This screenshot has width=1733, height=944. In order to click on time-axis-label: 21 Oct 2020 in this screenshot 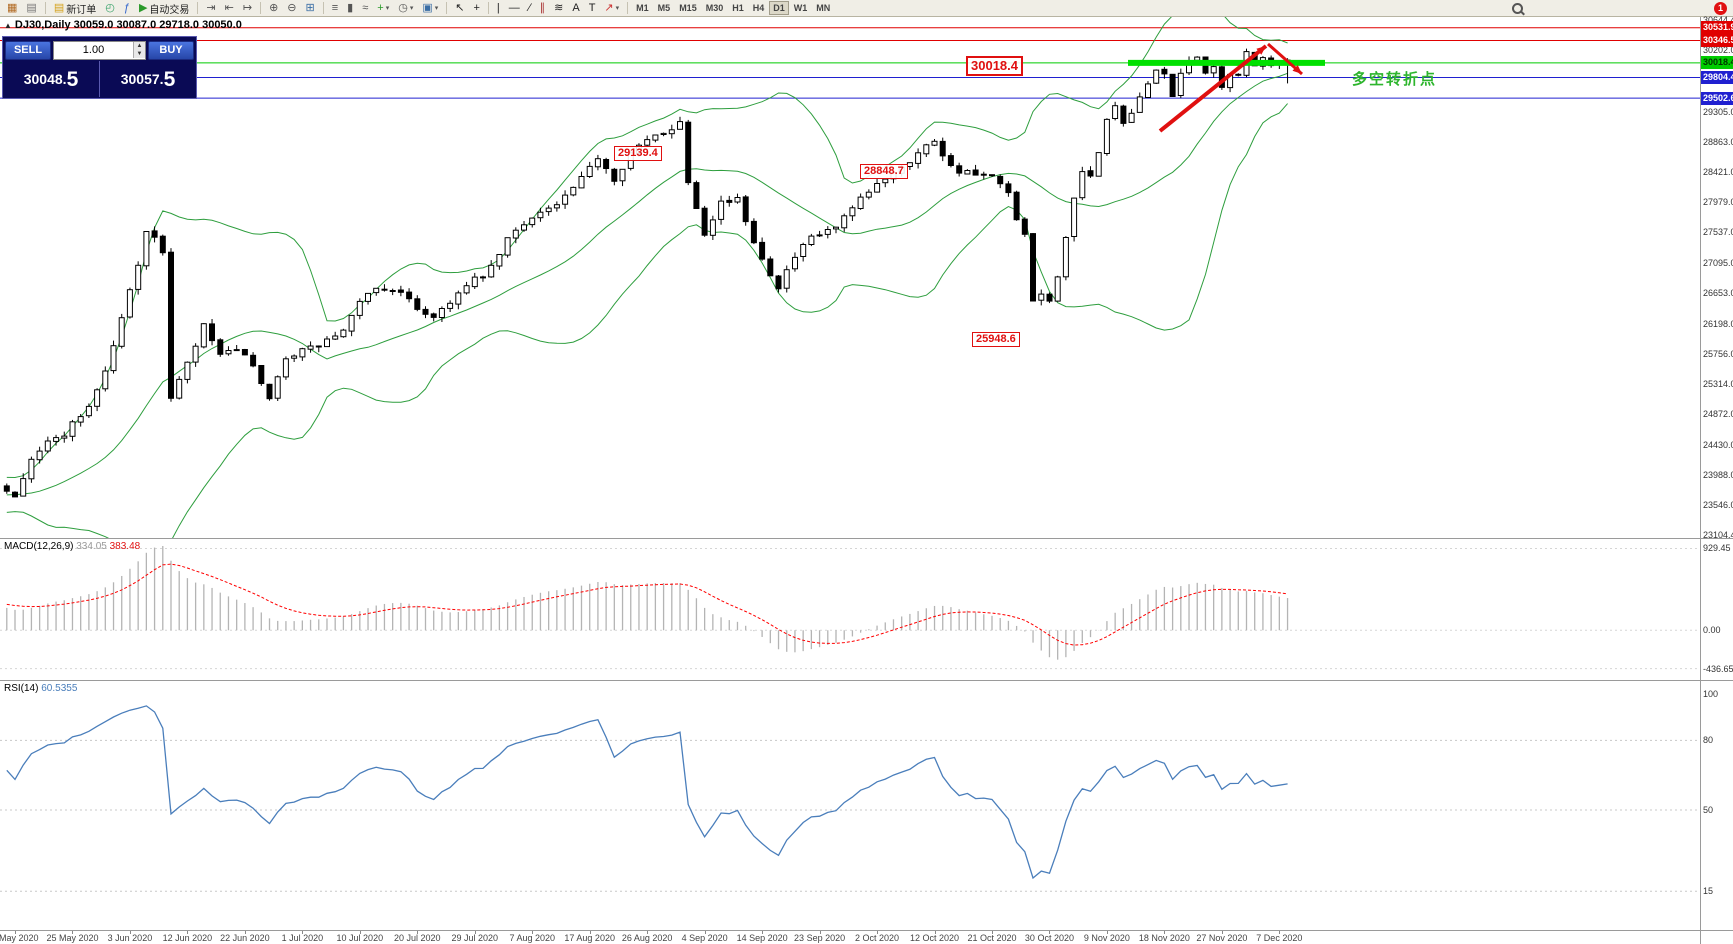, I will do `click(992, 938)`.